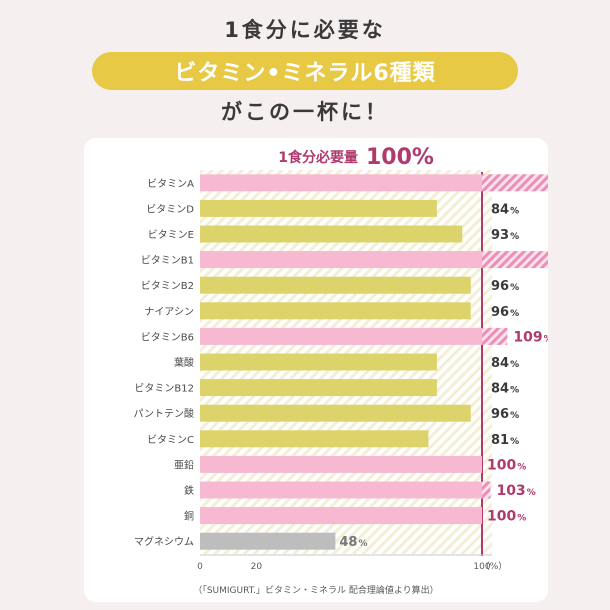 The width and height of the screenshot is (610, 610). I want to click on x-tick-label: 0, so click(200, 567).